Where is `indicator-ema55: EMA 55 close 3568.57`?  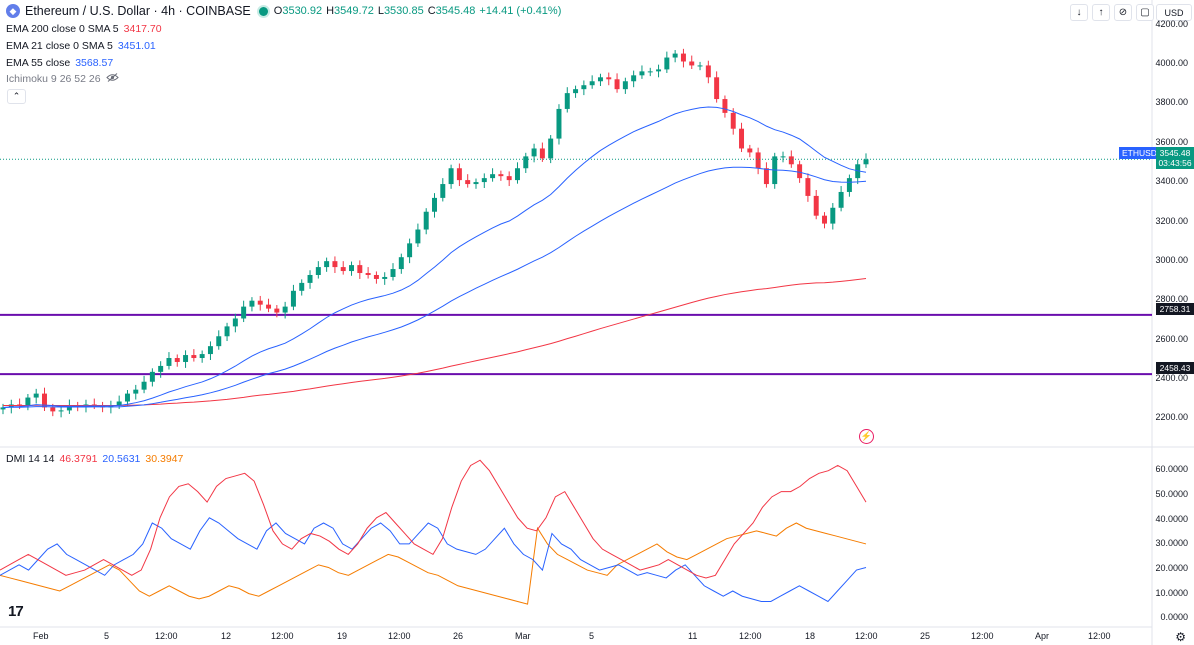
indicator-ema55: EMA 55 close 3568.57 is located at coordinates (60, 63).